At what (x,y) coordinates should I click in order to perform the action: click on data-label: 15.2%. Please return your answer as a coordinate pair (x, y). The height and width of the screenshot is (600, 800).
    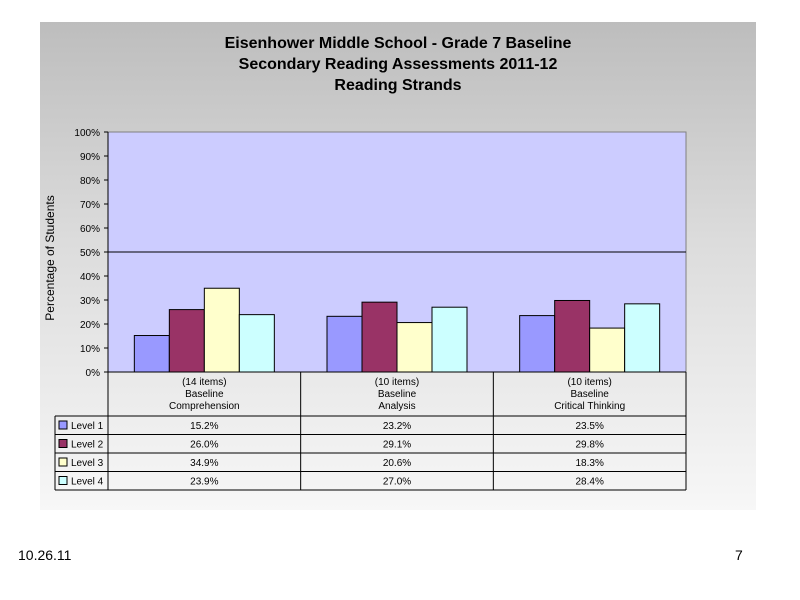
    Looking at the image, I should click on (204, 426).